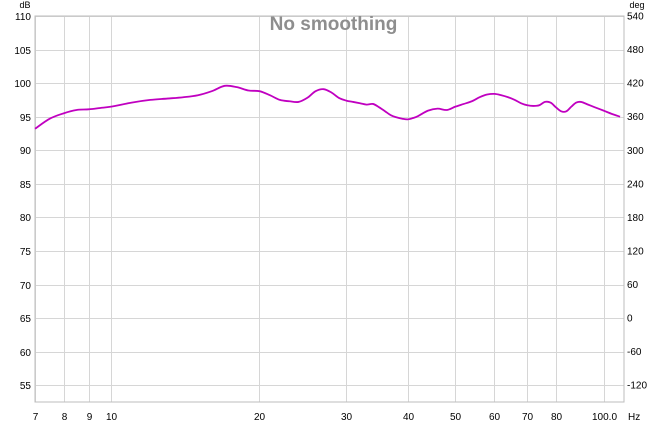  What do you see at coordinates (325, 417) in the screenshot?
I see `x-tick-labels: 7 8 9 10 20 30 40 50 60 70 80 100.0` at bounding box center [325, 417].